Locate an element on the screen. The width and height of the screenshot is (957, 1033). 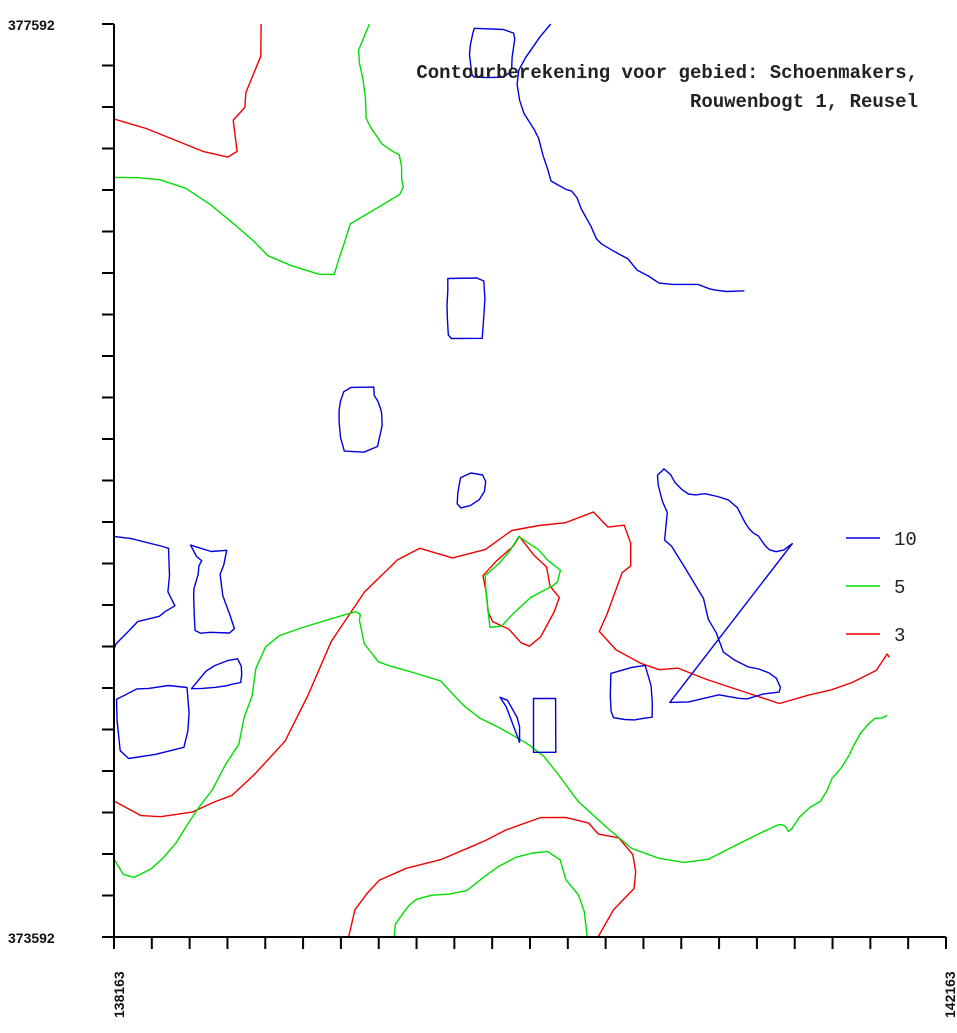
y-tick-label-top: 377592 is located at coordinates (31, 25).